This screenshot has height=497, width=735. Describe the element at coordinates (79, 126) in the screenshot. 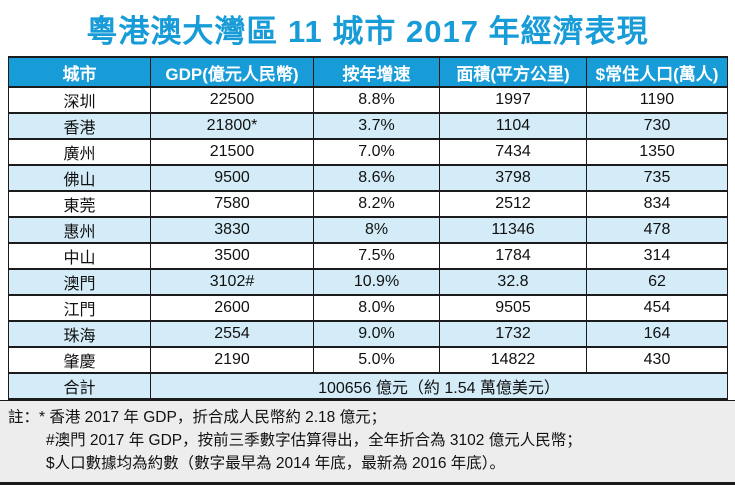

I see `cell-city: 香港` at that location.